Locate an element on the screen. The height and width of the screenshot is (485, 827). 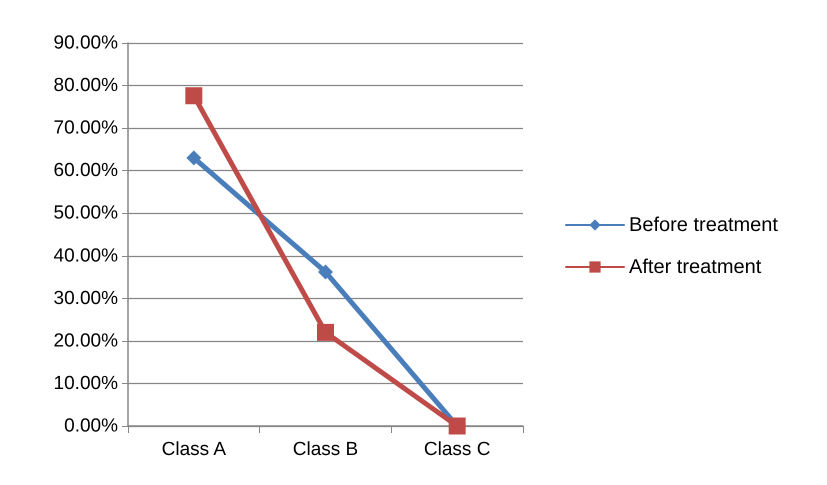
y-tick-label: 0.00% is located at coordinates (91, 426).